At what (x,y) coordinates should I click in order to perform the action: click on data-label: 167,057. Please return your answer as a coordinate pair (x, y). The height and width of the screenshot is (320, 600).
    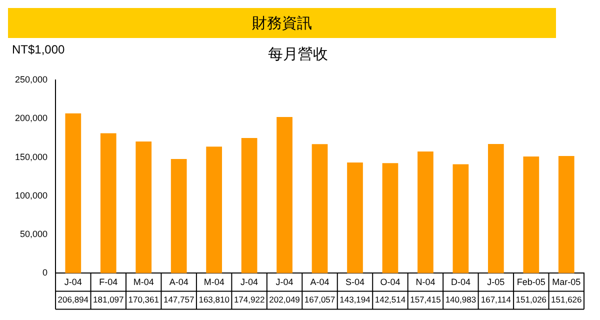
    Looking at the image, I should click on (320, 299).